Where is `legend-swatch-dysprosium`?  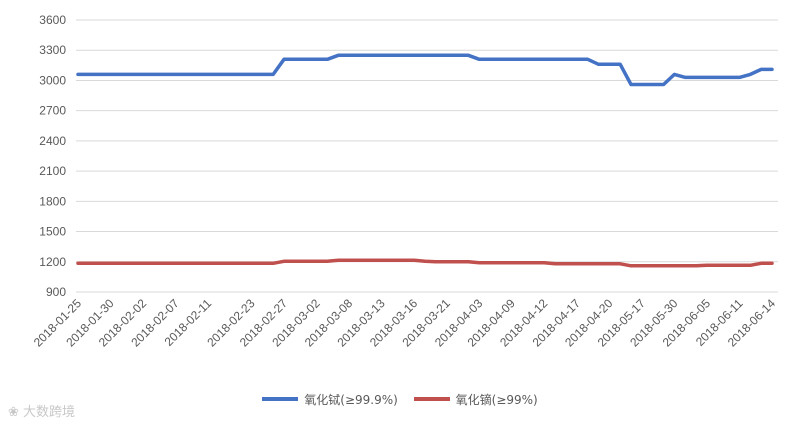 legend-swatch-dysprosium is located at coordinates (431, 399).